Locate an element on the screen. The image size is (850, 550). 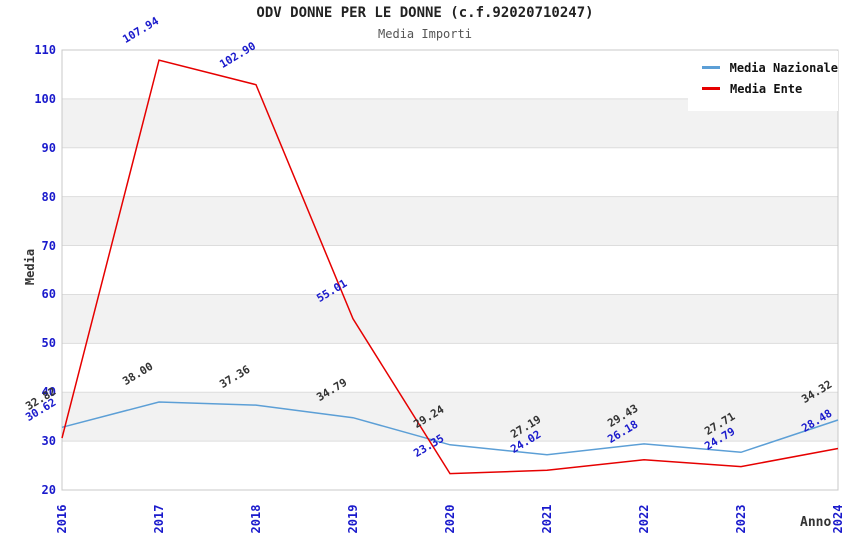
y-tick-label: 70 is located at coordinates (48, 245).